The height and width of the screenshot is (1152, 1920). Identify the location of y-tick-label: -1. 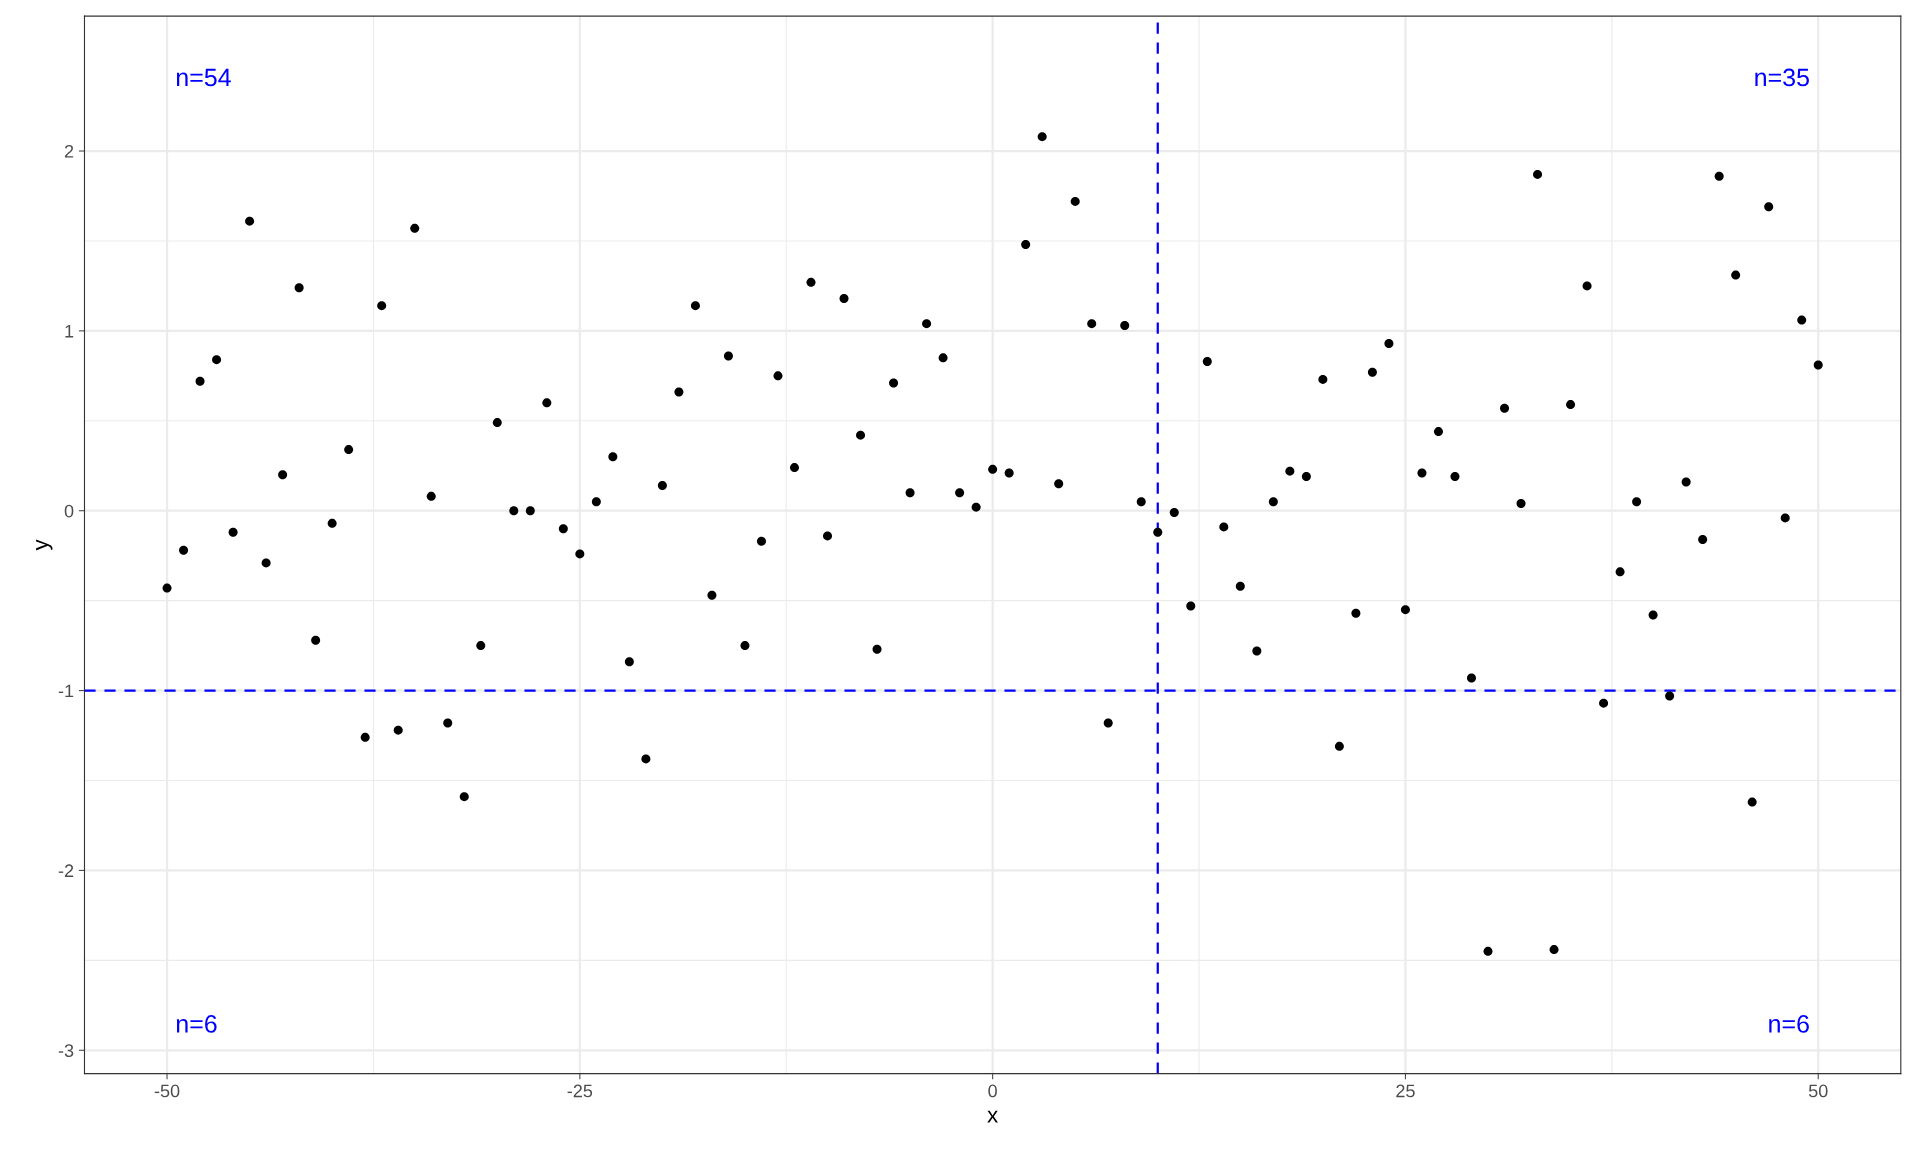
(66, 691).